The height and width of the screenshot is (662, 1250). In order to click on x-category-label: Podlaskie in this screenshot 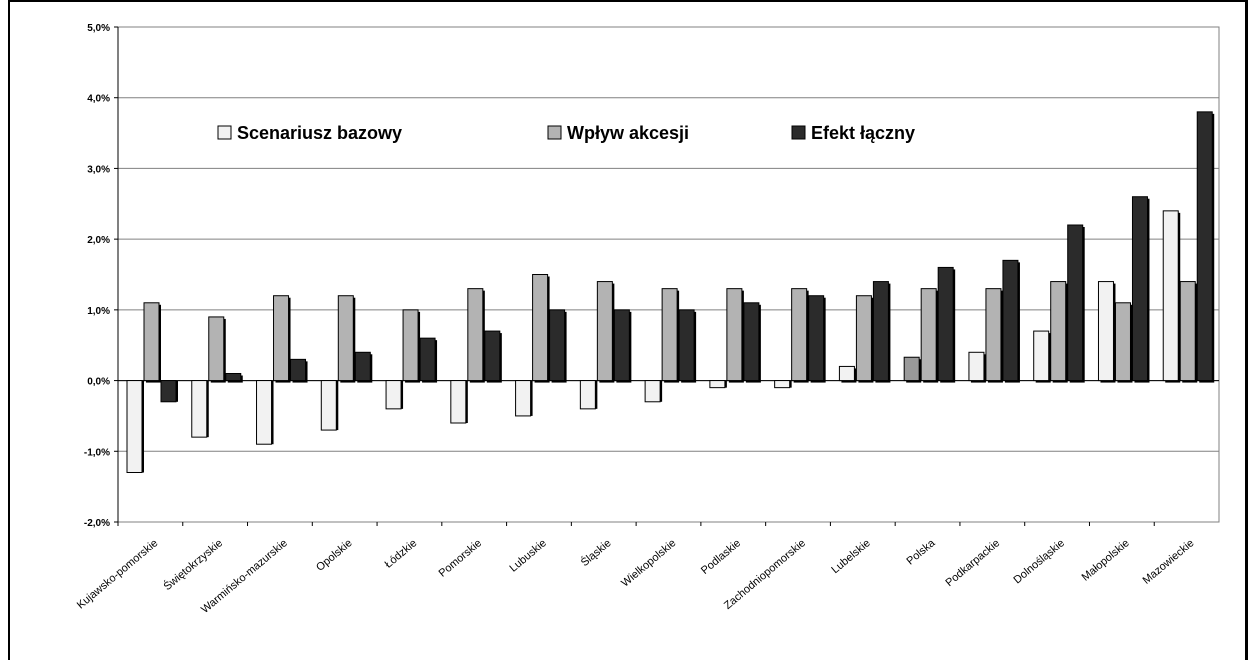, I will do `click(721, 557)`.